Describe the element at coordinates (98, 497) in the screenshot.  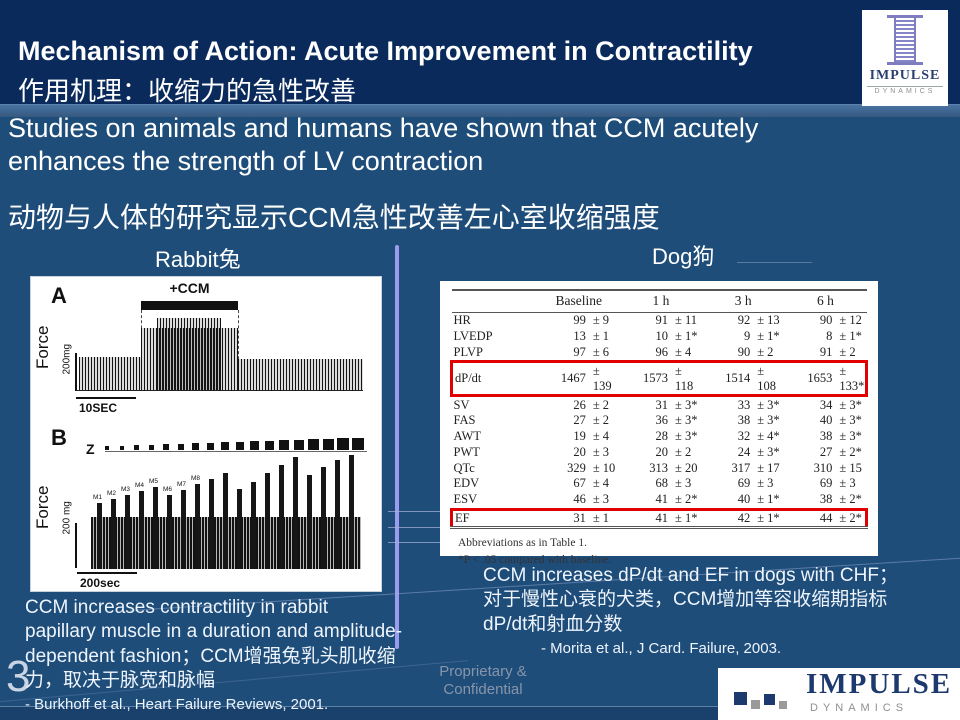
I see `peak-label: M1` at that location.